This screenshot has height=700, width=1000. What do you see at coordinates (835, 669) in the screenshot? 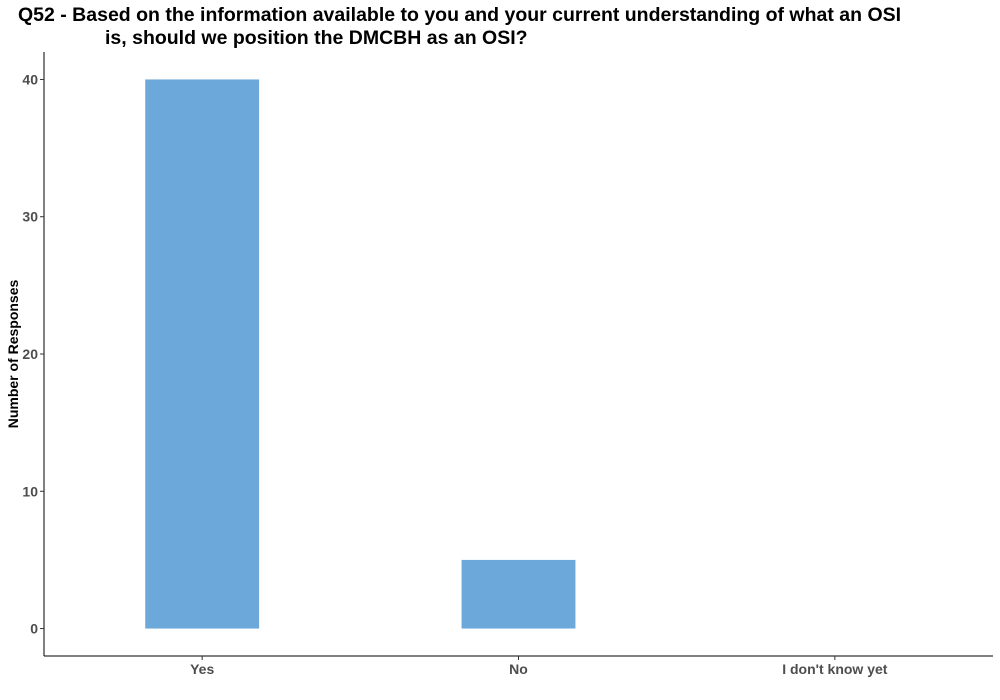
I see `x-tick-label: I don't know yet` at bounding box center [835, 669].